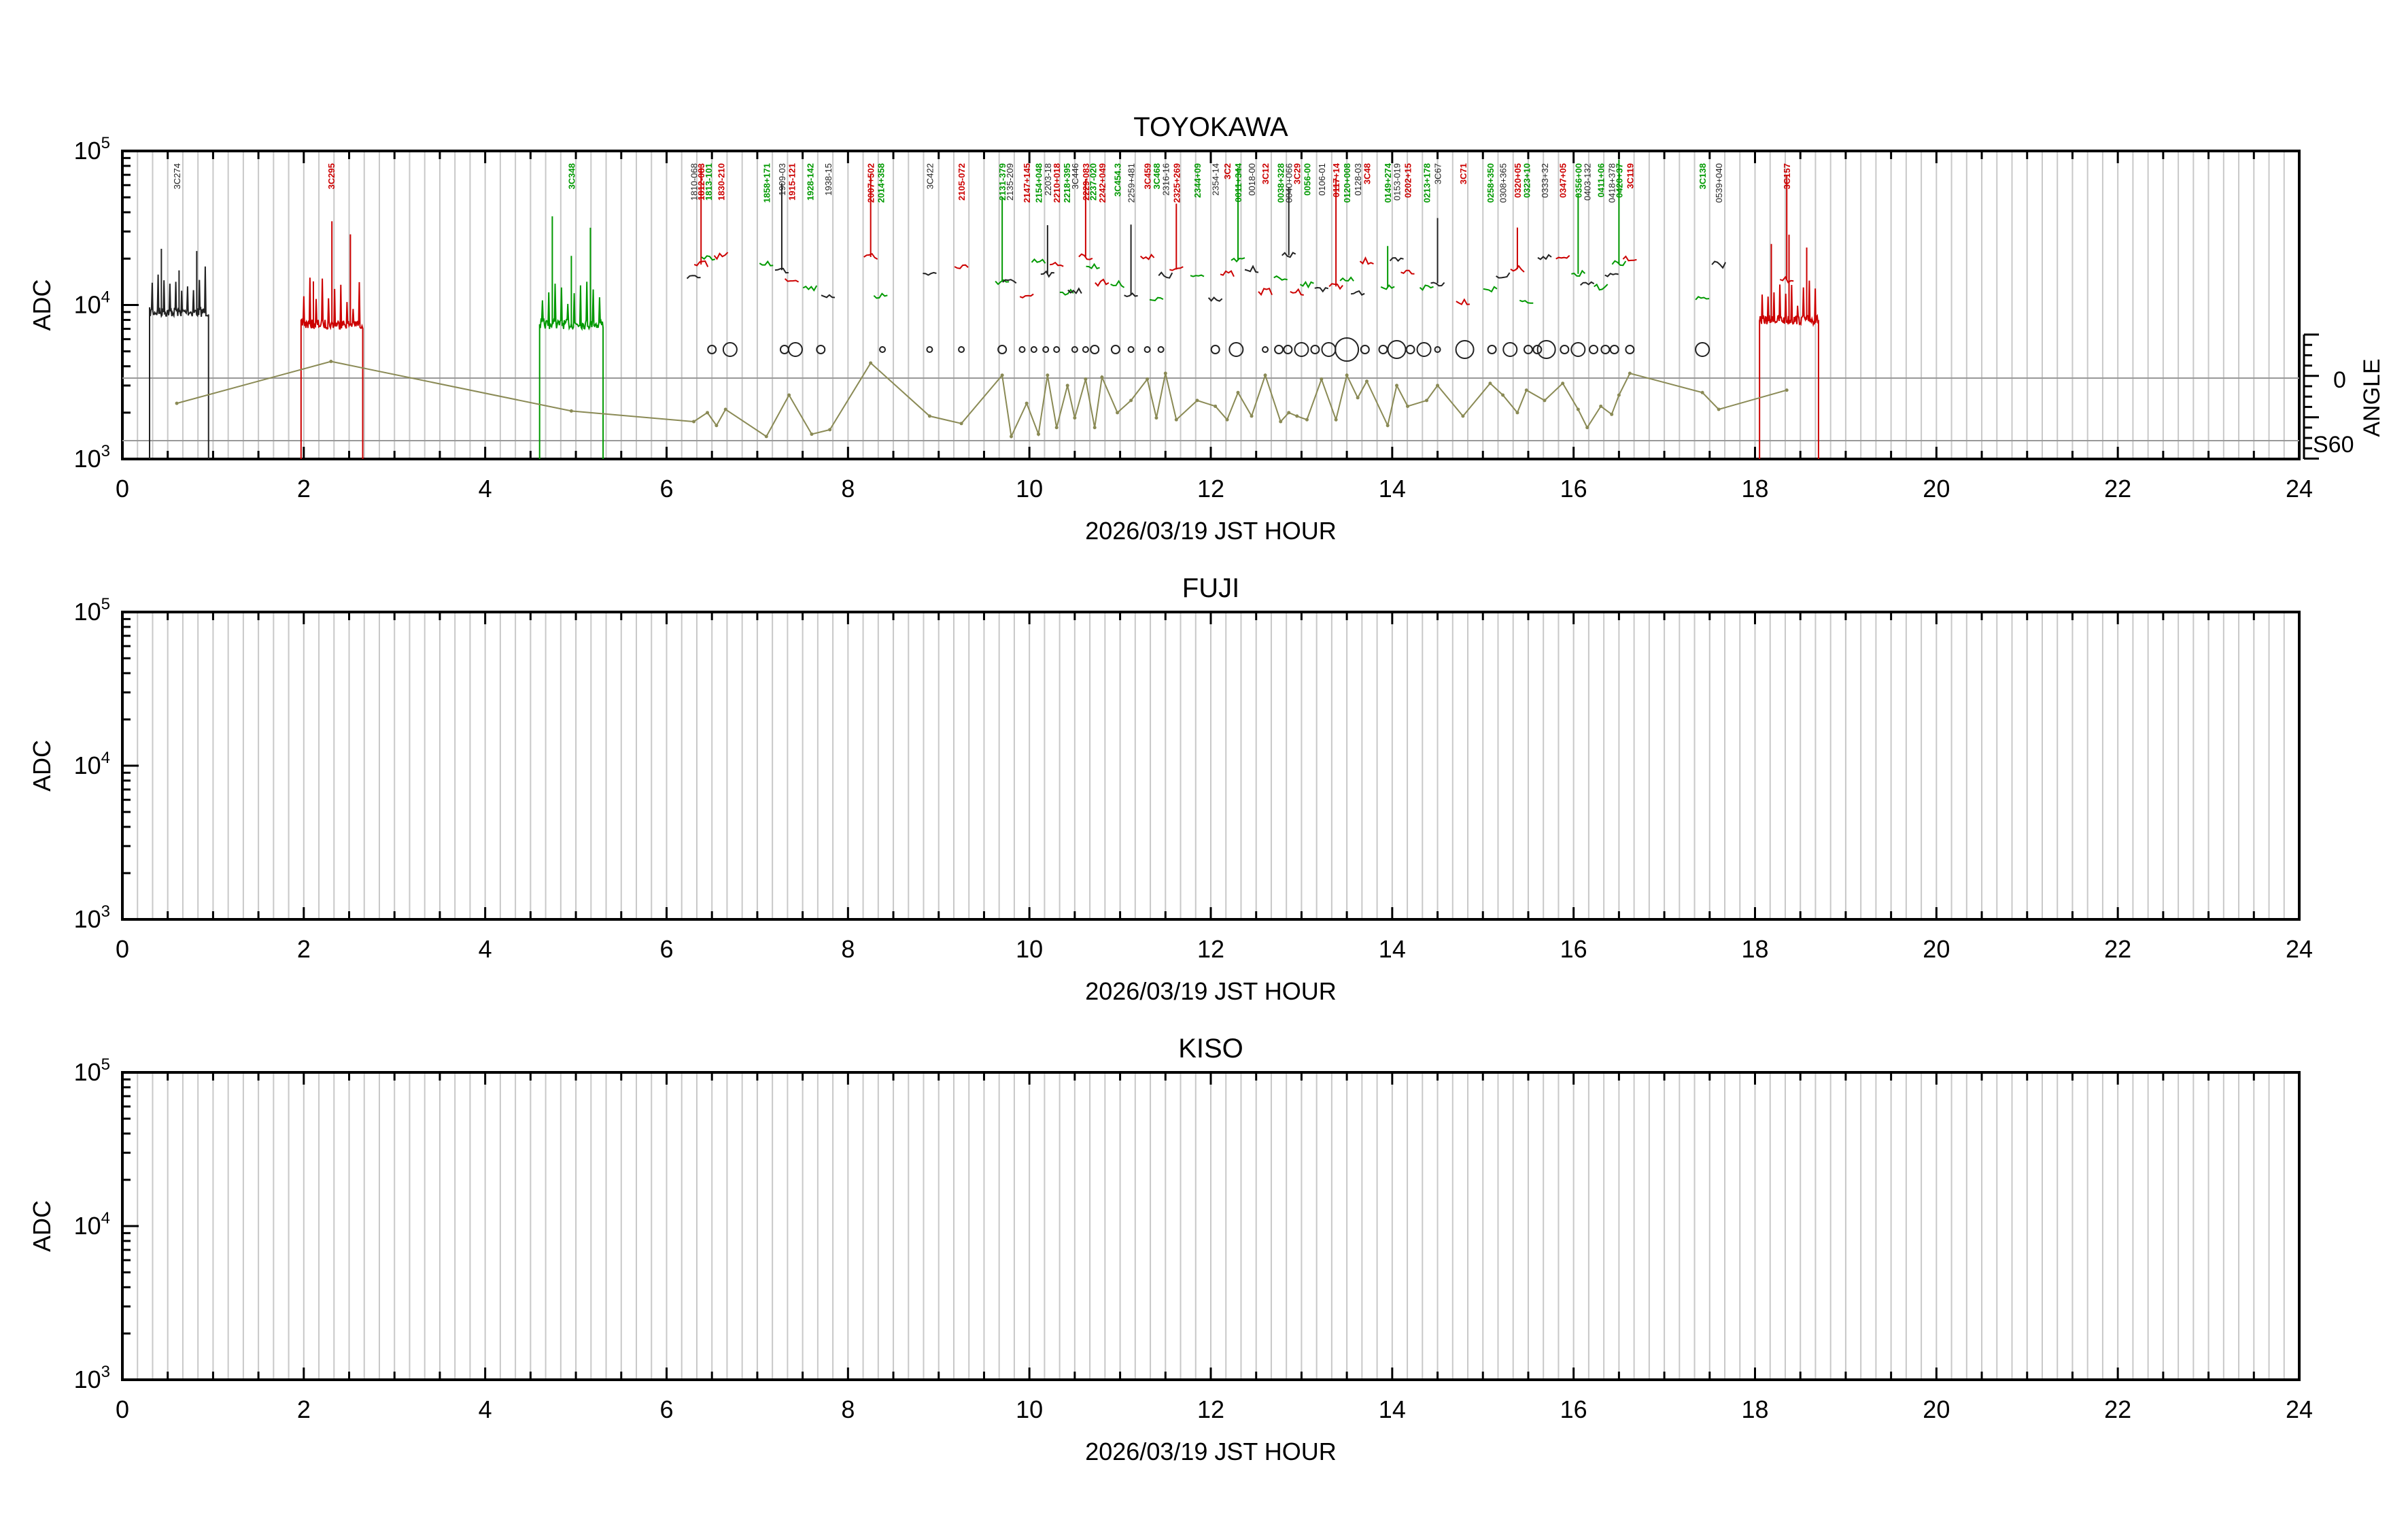  I want to click on source-label: 1909-03, so click(782, 179).